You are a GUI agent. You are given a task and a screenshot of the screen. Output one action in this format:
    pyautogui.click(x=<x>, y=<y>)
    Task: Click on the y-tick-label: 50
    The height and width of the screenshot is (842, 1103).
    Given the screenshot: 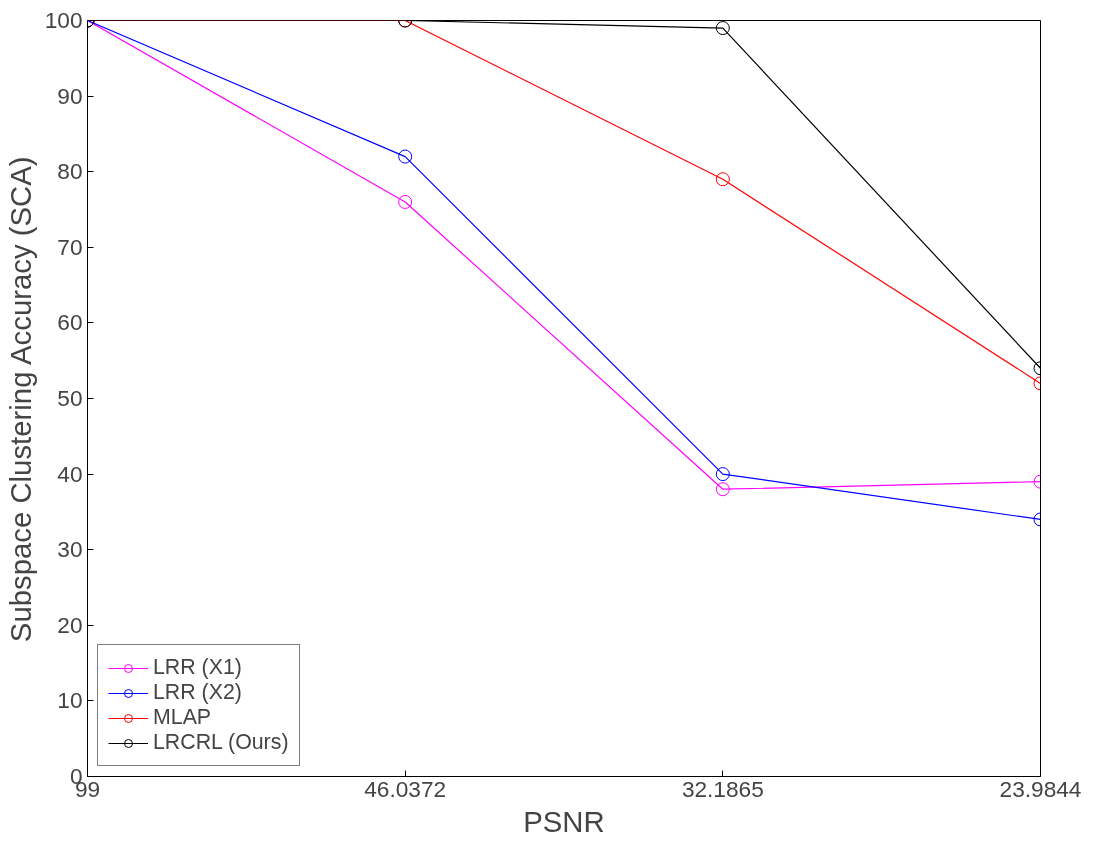 What is the action you would take?
    pyautogui.click(x=70, y=398)
    